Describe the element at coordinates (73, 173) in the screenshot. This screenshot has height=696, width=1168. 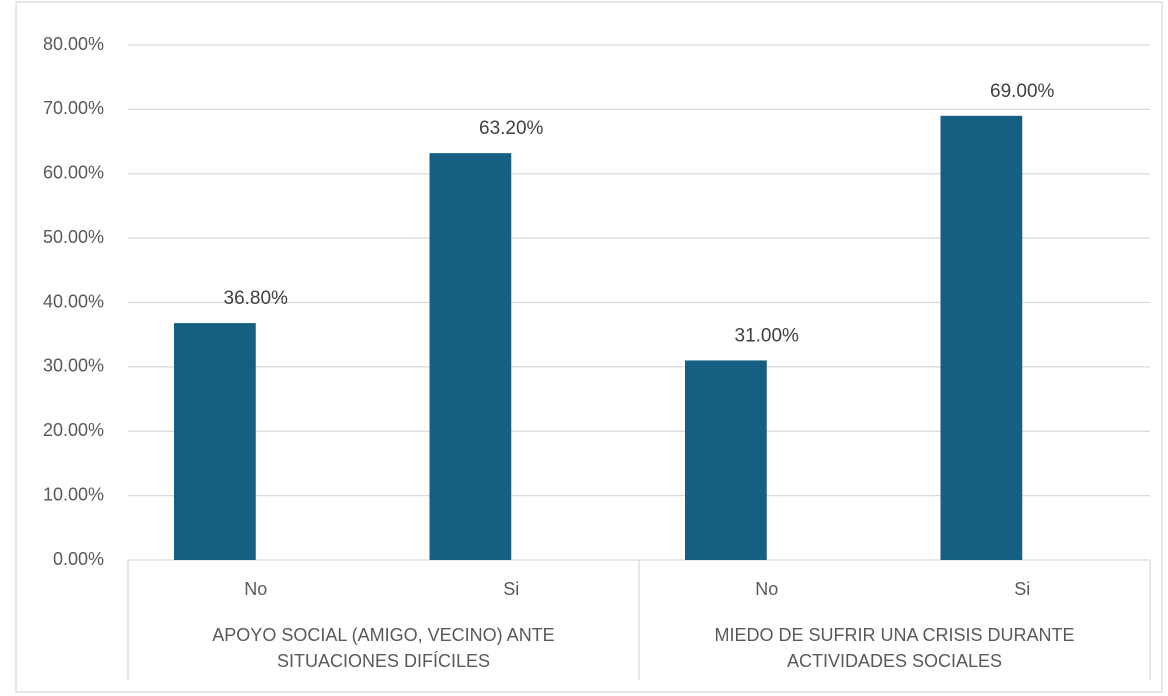
I see `y-tick-label: 60.00%` at that location.